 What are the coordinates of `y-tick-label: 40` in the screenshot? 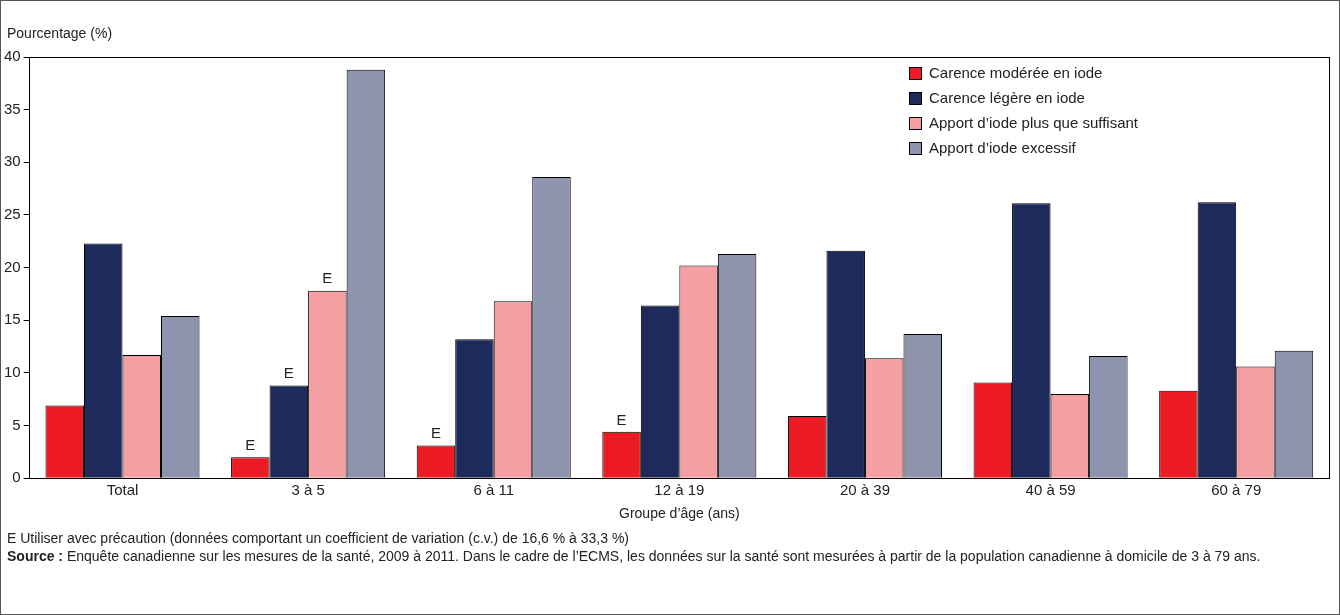 It's located at (12, 56).